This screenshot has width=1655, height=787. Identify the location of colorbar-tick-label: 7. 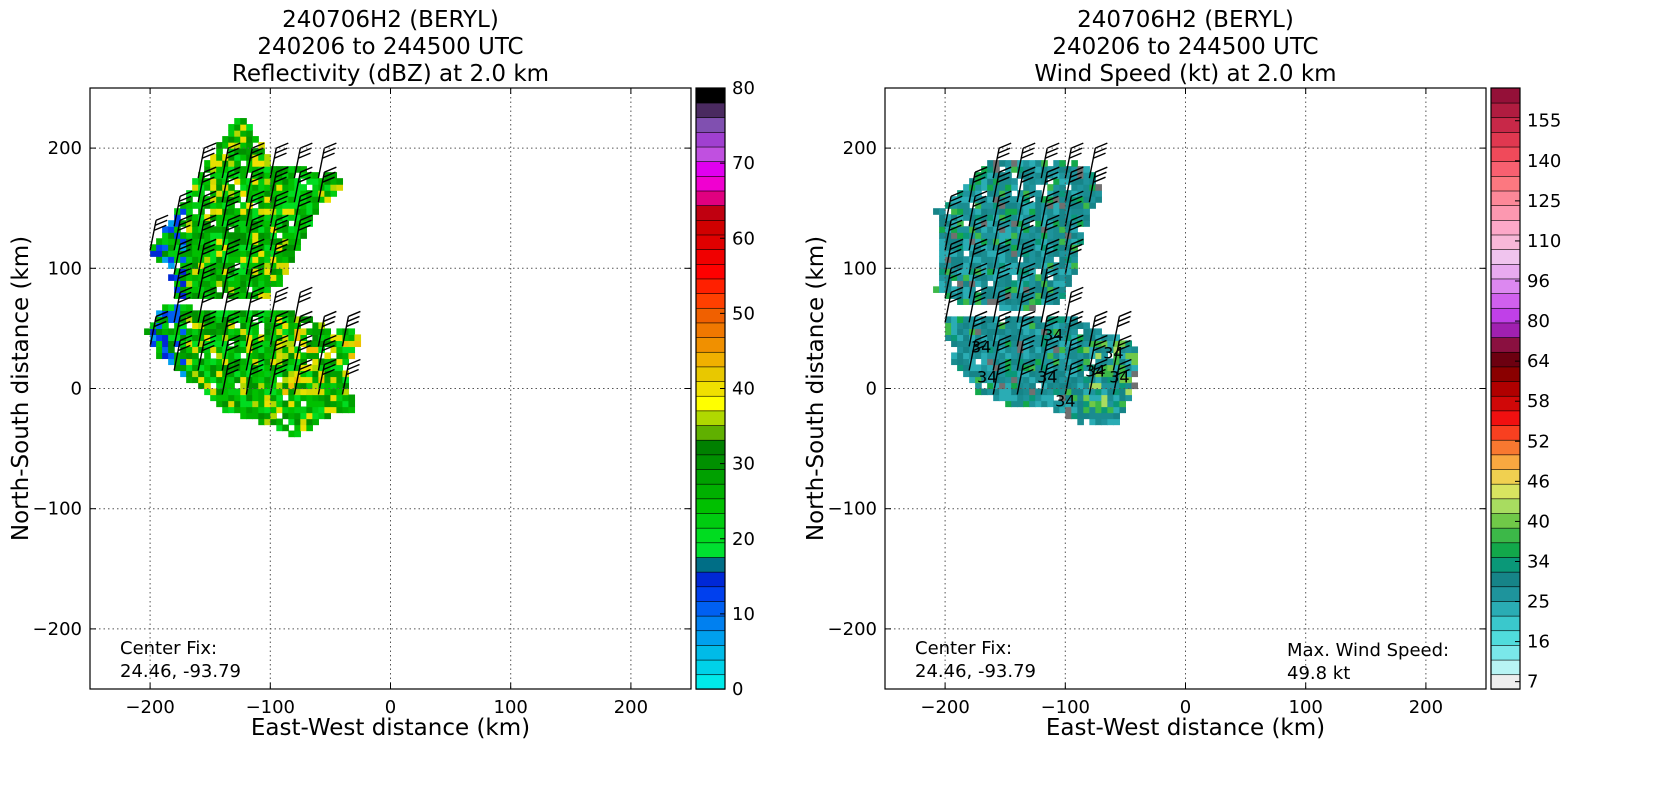
(1532, 682).